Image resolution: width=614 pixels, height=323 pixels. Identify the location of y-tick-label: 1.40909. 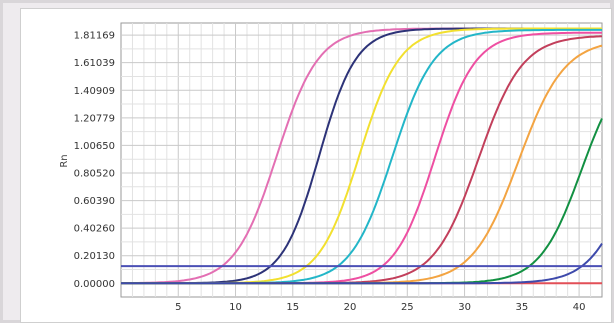
(94, 91).